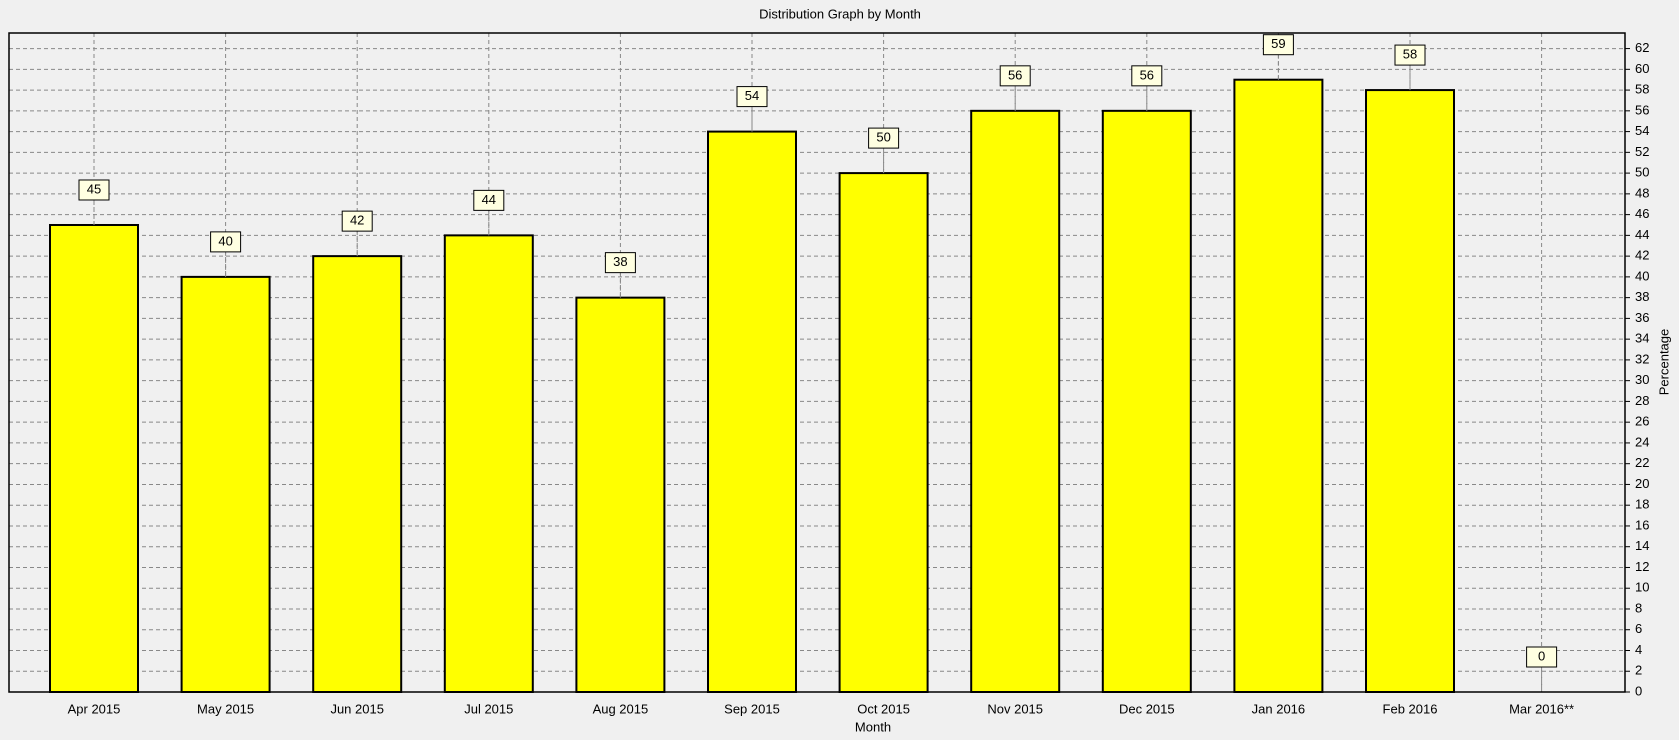  I want to click on value-label: 59, so click(1278, 43).